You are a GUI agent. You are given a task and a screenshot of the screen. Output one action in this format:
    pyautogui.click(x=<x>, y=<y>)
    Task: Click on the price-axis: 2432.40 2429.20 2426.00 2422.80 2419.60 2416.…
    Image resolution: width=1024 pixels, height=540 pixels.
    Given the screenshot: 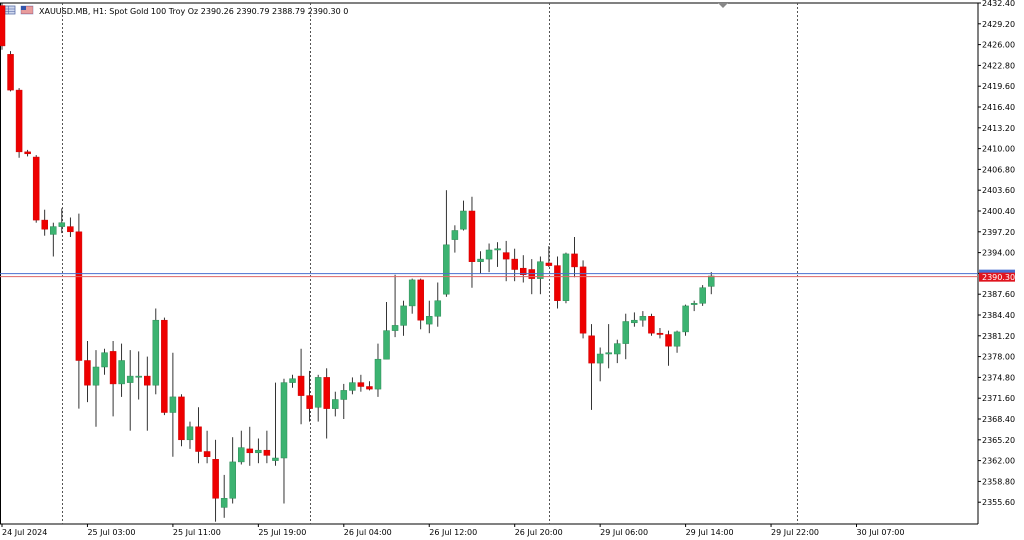 What is the action you would take?
    pyautogui.click(x=996, y=253)
    